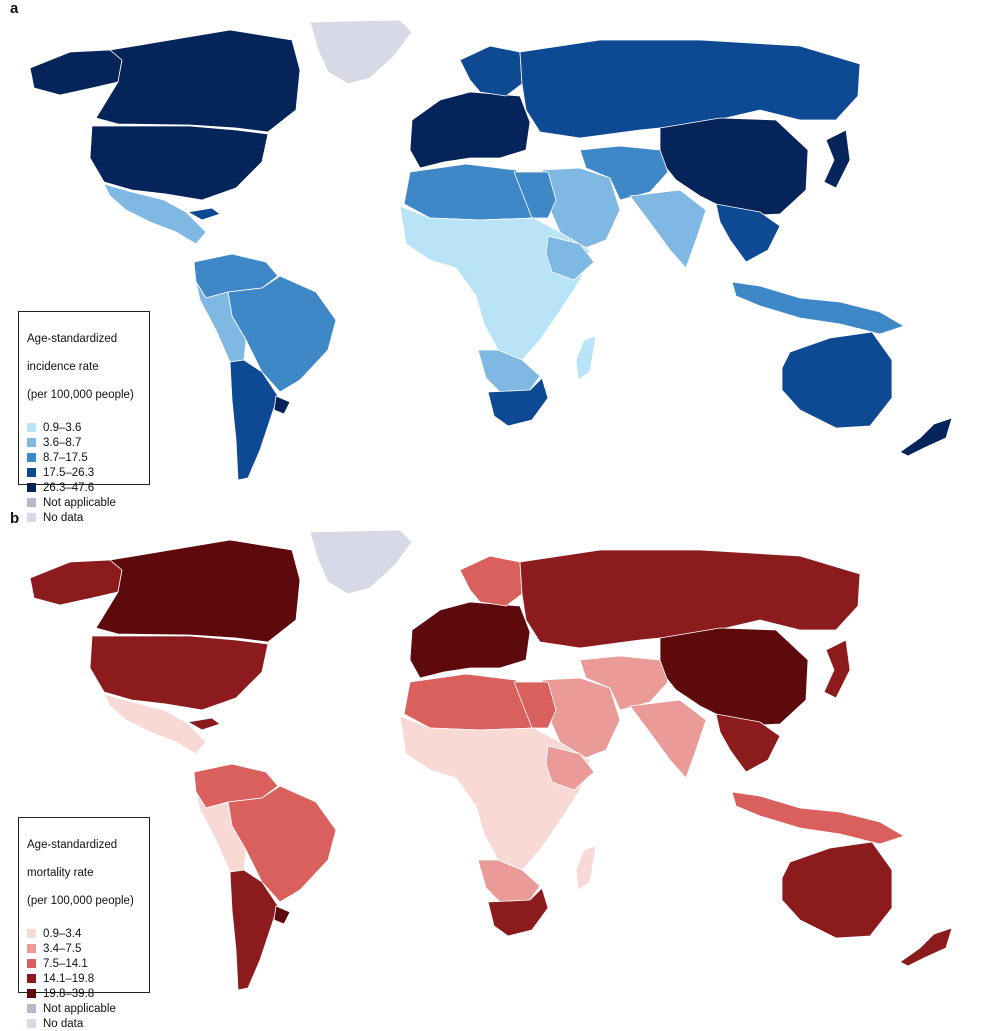  What do you see at coordinates (65, 963) in the screenshot?
I see `legend-label: 7.5–14.1` at bounding box center [65, 963].